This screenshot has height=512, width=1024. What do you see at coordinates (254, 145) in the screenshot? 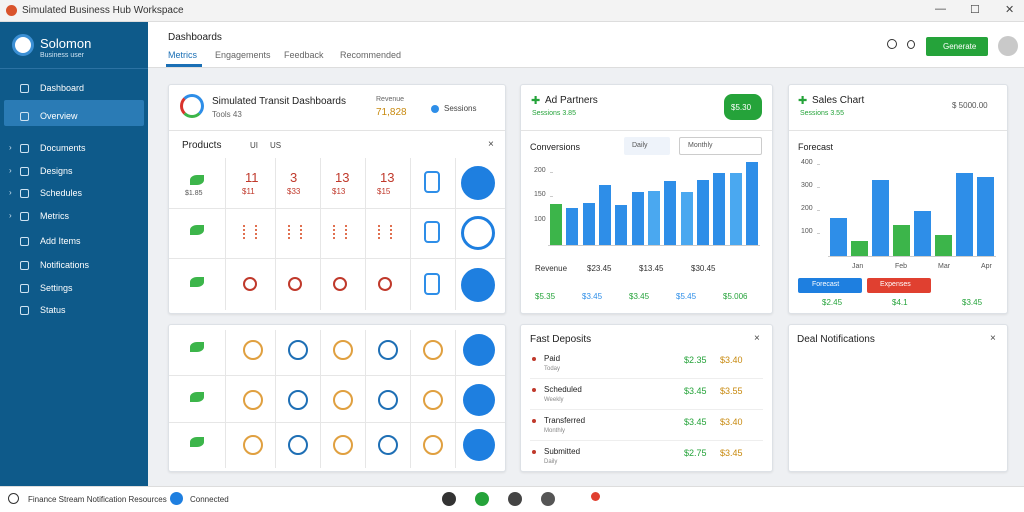
I see `section-tab: UI` at bounding box center [254, 145].